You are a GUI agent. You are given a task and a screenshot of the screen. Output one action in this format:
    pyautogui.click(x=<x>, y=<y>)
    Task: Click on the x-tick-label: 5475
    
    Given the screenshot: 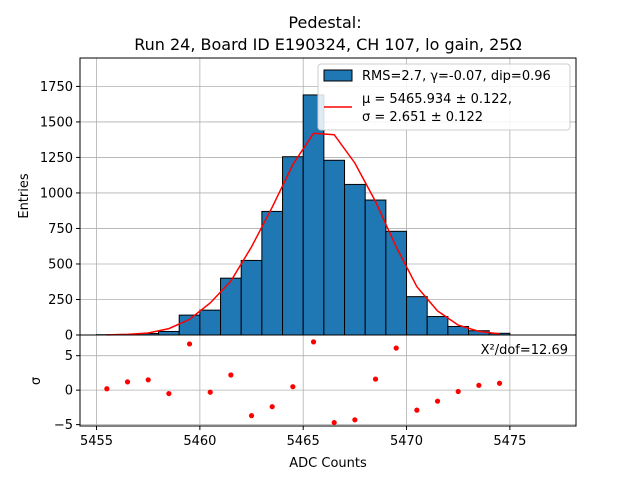 What is the action you would take?
    pyautogui.click(x=509, y=441)
    